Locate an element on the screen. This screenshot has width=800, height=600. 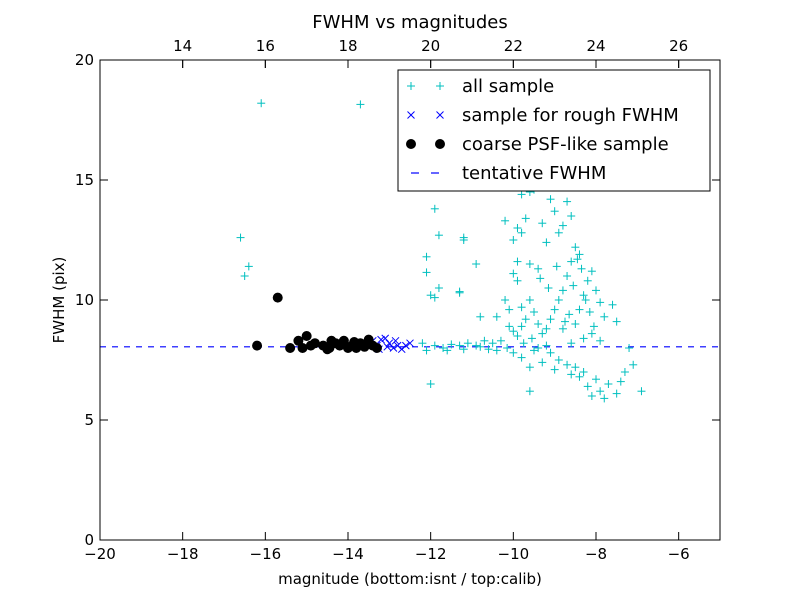
series-1-point-7-b is located at coordinates (397, 345).